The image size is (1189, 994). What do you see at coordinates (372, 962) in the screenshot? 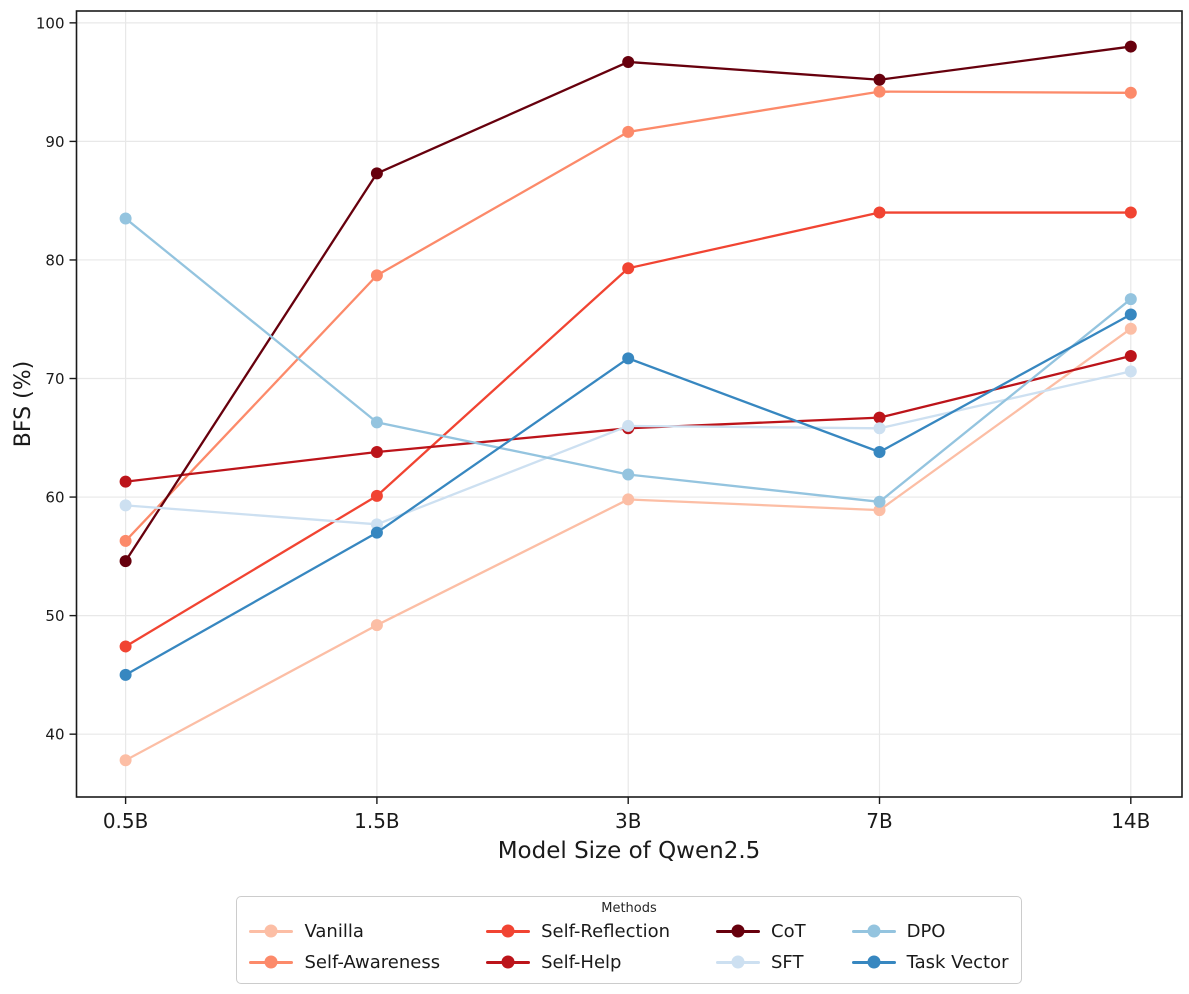
I see `legend-label-self-awareness: Self-Awareness` at bounding box center [372, 962].